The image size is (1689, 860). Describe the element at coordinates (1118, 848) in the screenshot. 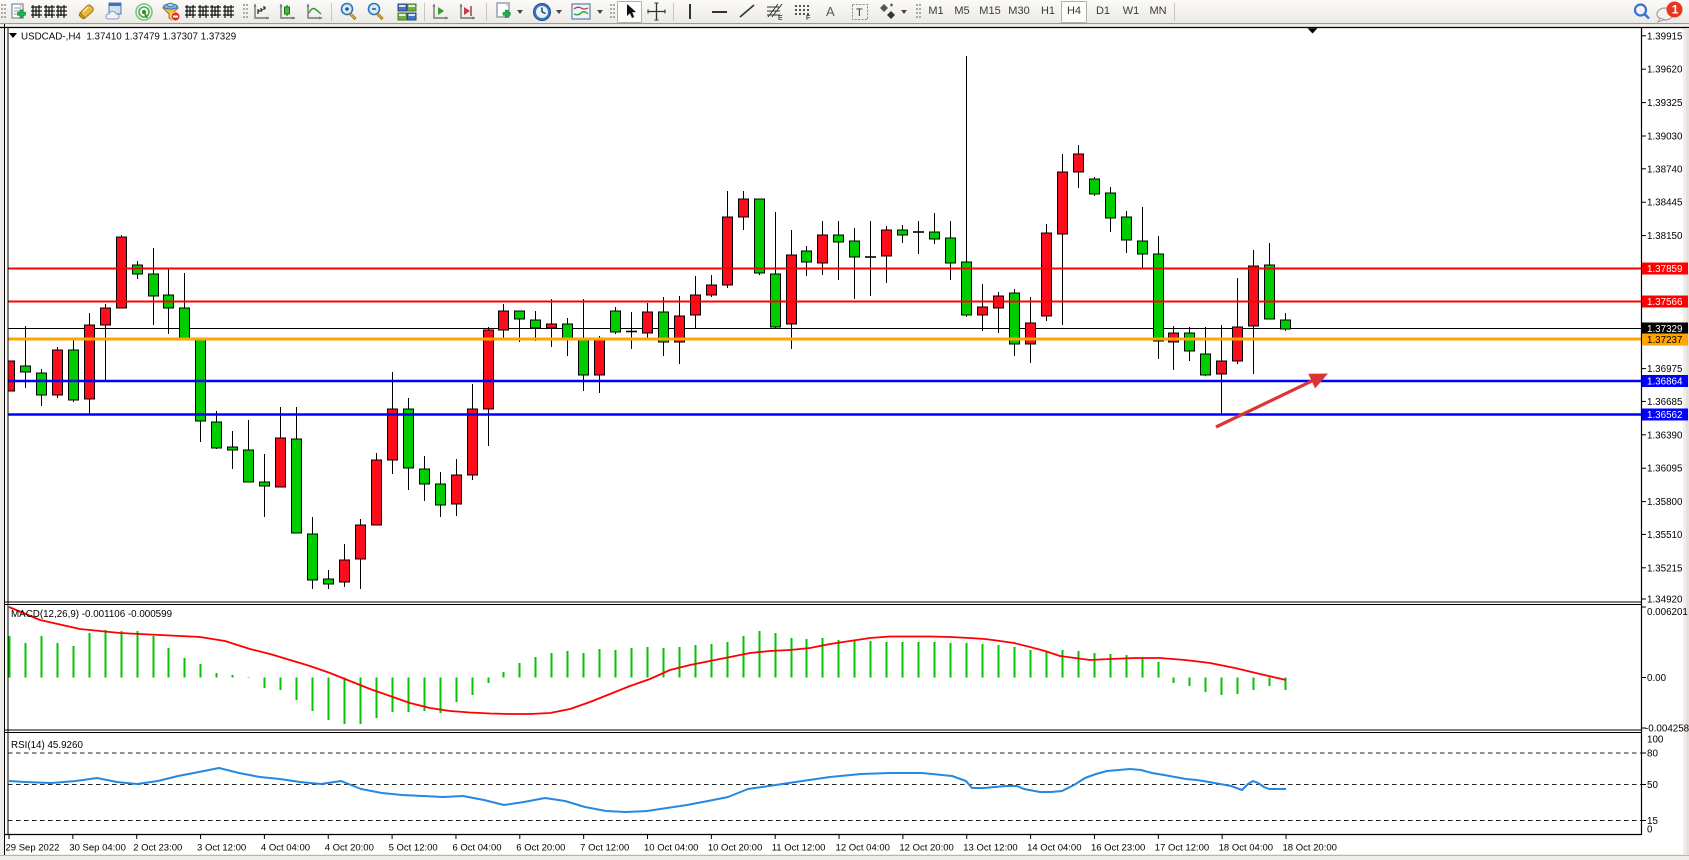

I see `svg-text: 16 Oct 23:00` at that location.